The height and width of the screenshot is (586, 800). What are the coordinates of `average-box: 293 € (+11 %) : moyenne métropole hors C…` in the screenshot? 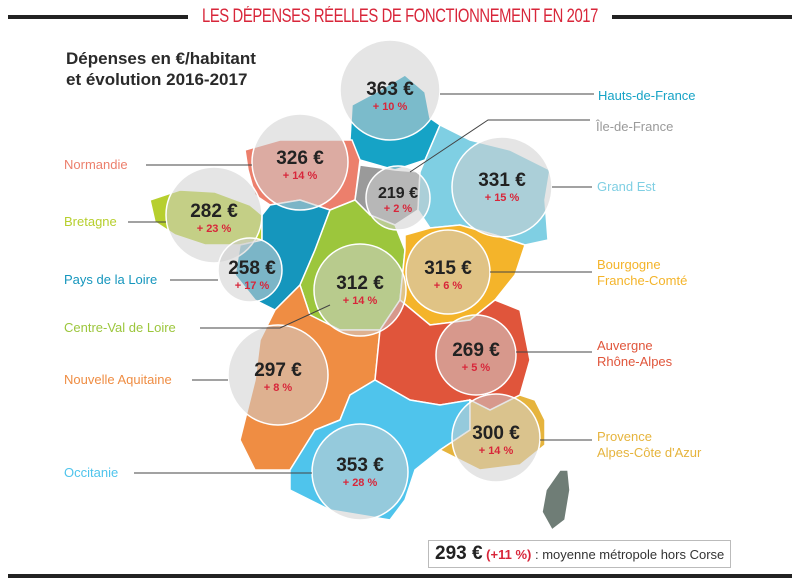 It's located at (580, 554).